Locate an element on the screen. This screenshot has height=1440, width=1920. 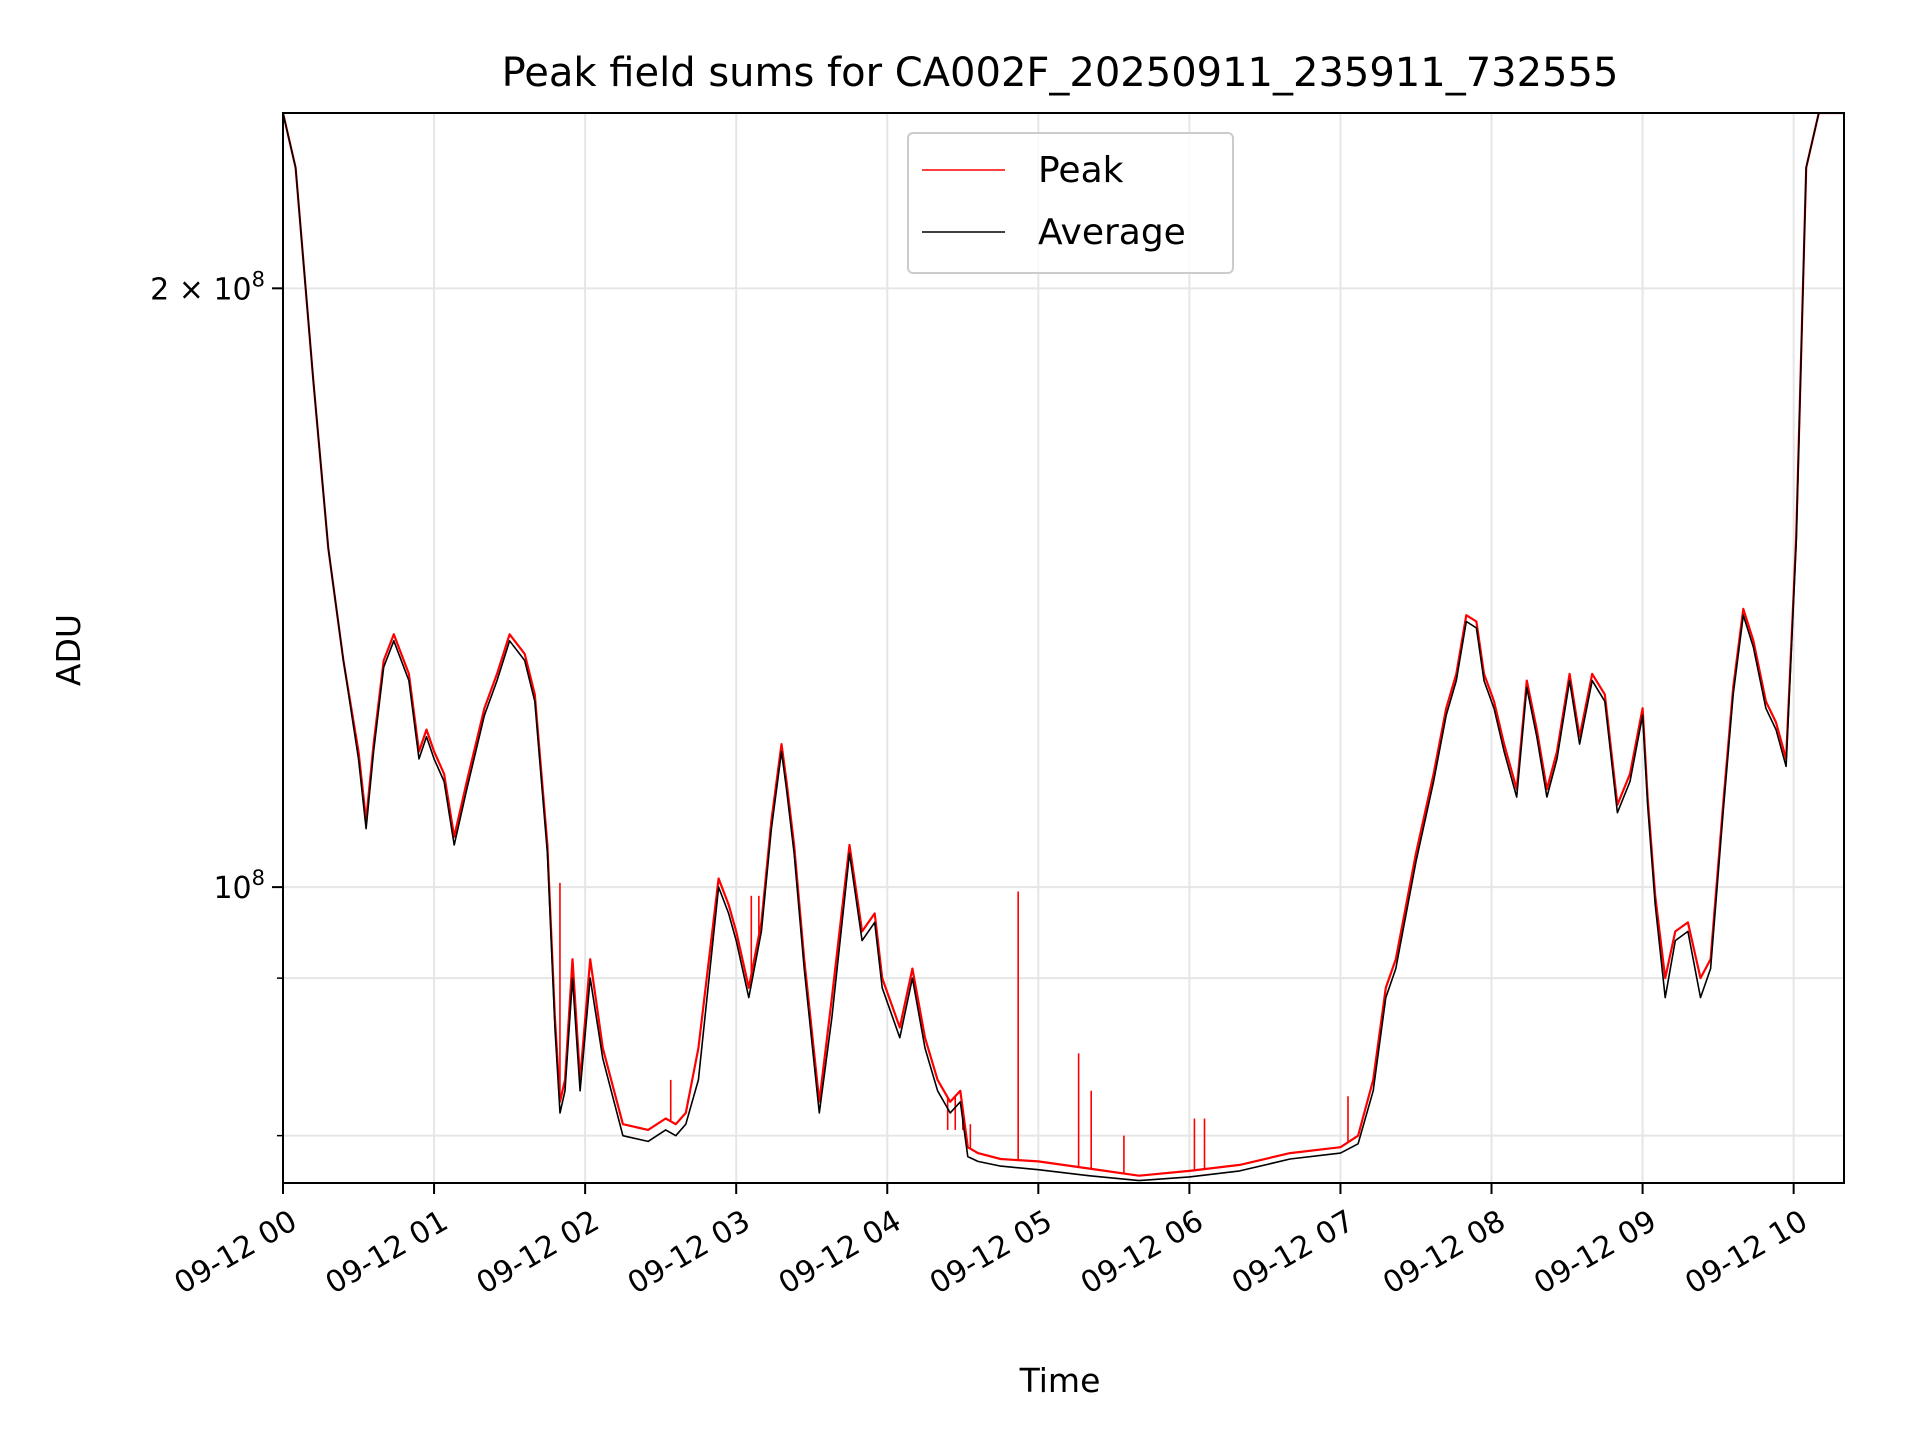
x-axis-label: Time is located at coordinates (1060, 1380).